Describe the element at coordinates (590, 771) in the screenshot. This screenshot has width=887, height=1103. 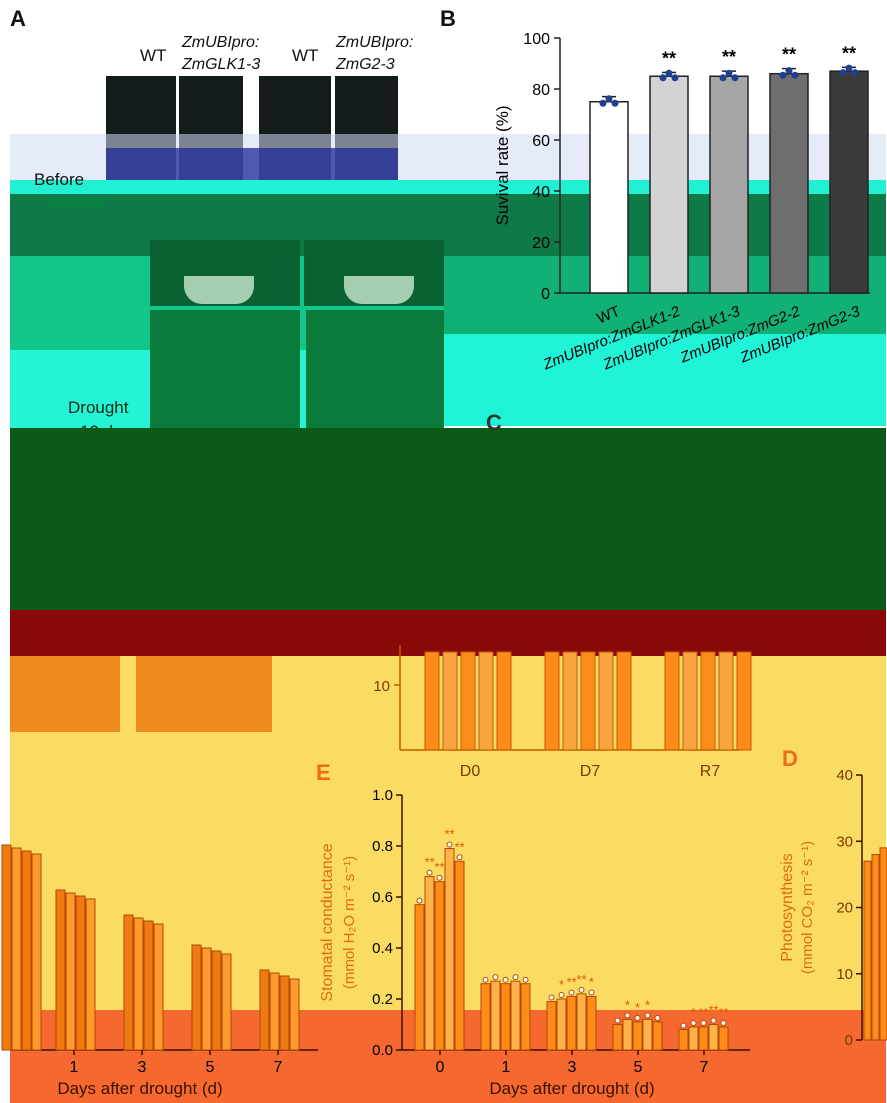
I see `c-x-tick-label: D7` at that location.